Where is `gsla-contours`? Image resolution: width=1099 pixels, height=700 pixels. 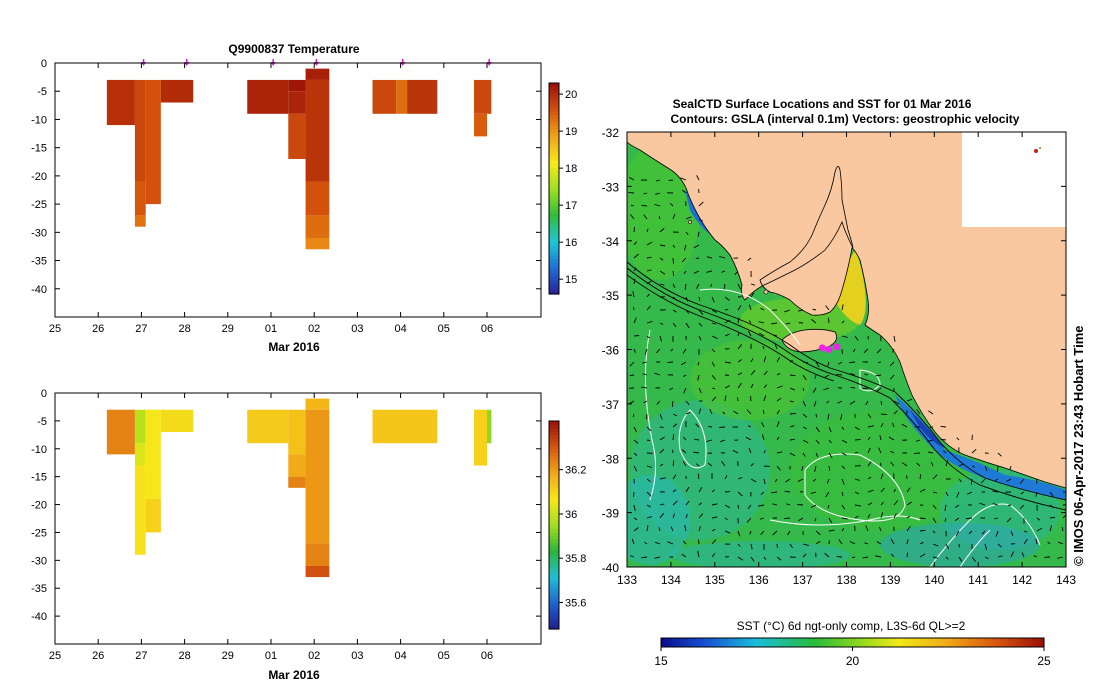
gsla-contours is located at coordinates (842, 427).